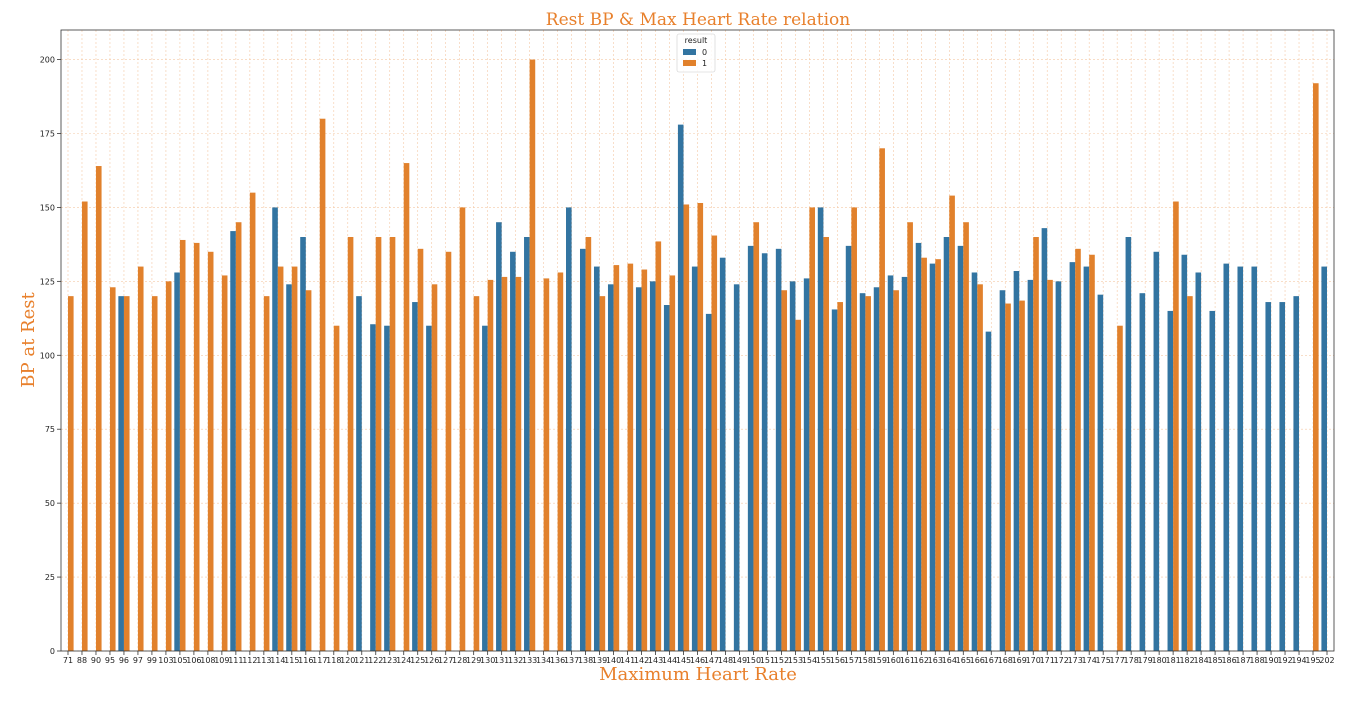 This screenshot has height=704, width=1357. Describe the element at coordinates (1284, 660) in the screenshot. I see `x-tick-label: 192` at that location.